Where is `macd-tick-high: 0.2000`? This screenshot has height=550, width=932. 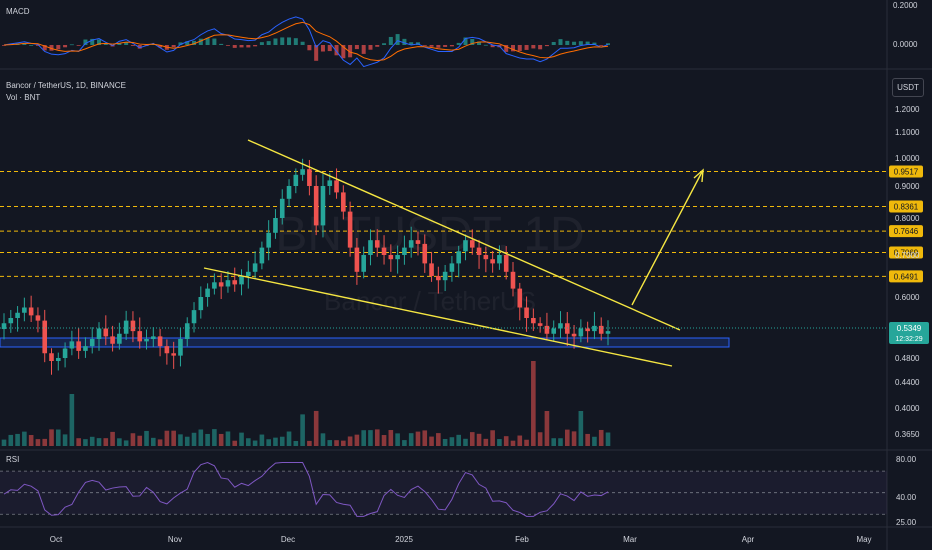 macd-tick-high: 0.2000 is located at coordinates (905, 5).